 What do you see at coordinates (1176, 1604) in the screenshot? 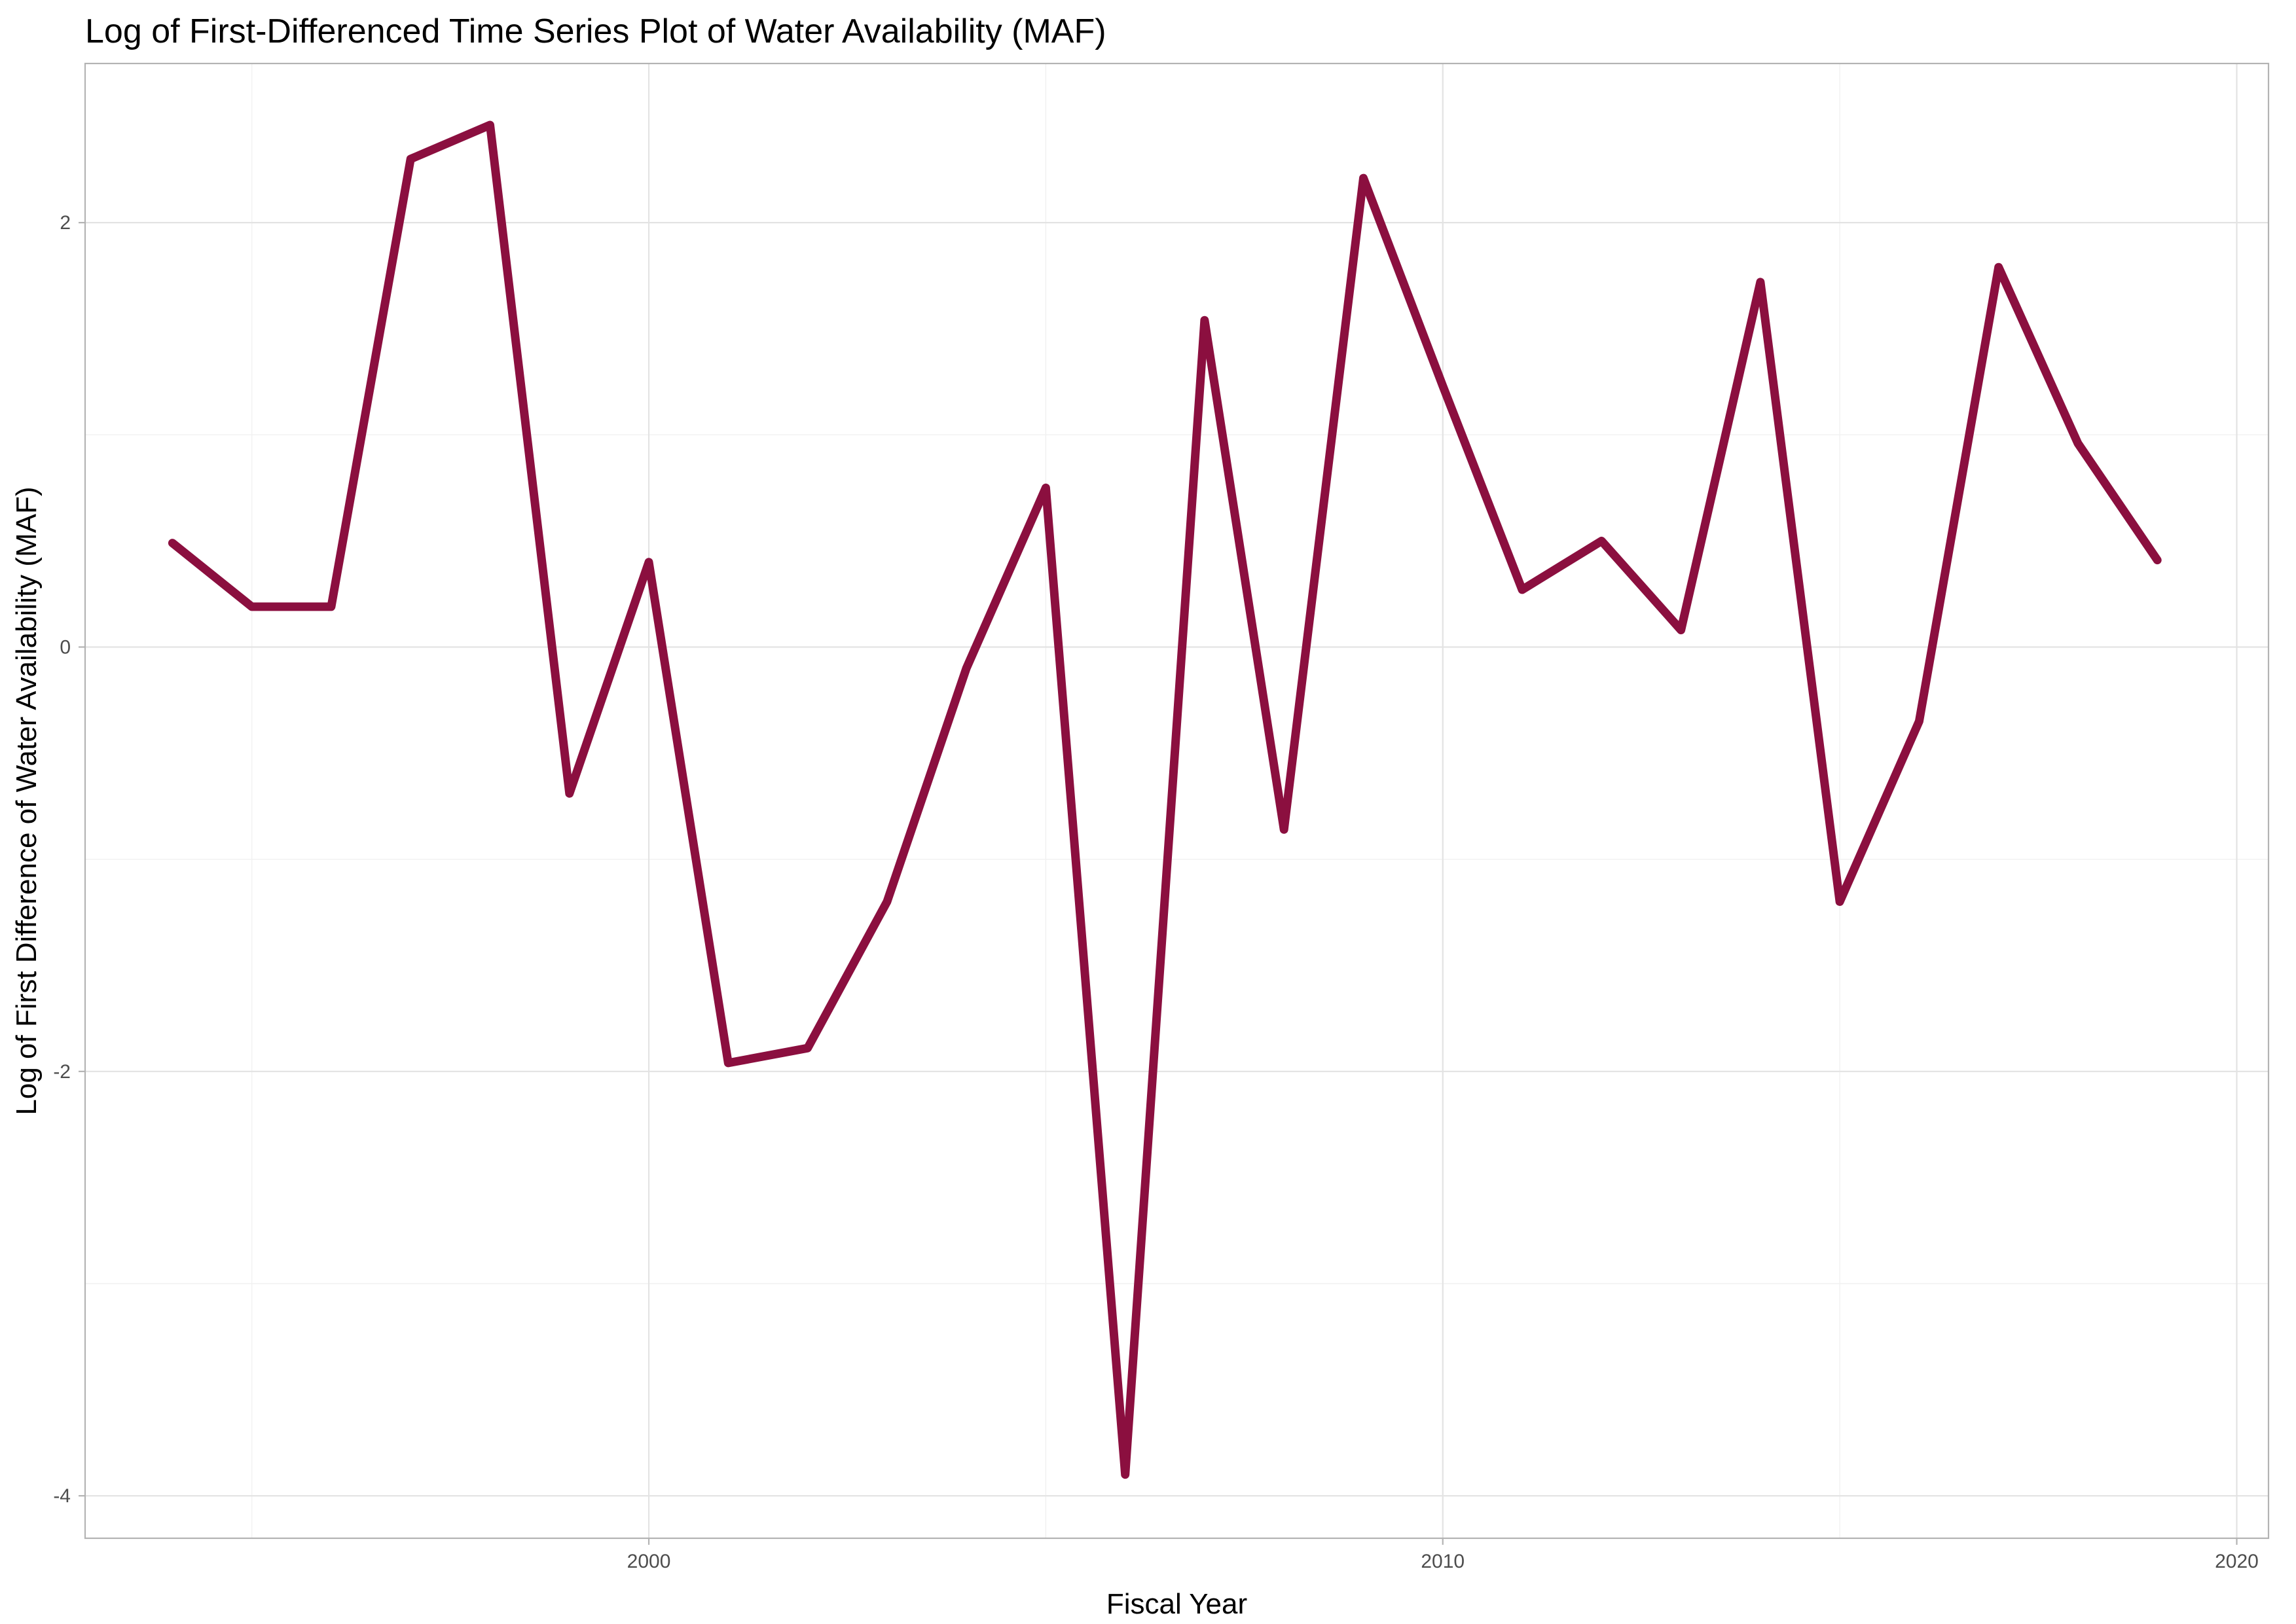
I see `x-axis-title: Fiscal Year` at bounding box center [1176, 1604].